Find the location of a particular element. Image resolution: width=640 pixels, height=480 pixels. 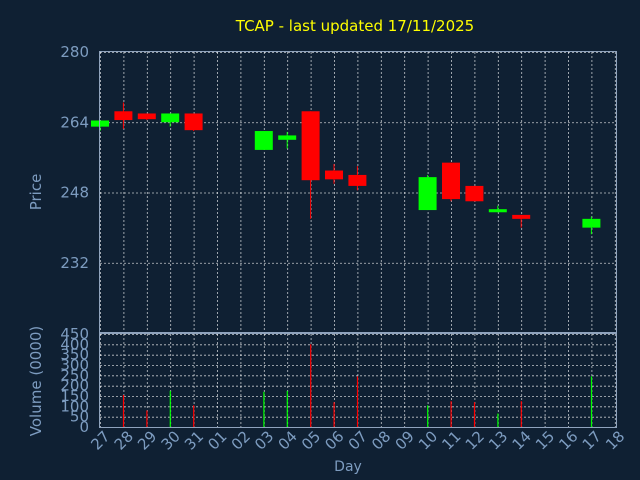

x-axis-label: Day is located at coordinates (348, 467).